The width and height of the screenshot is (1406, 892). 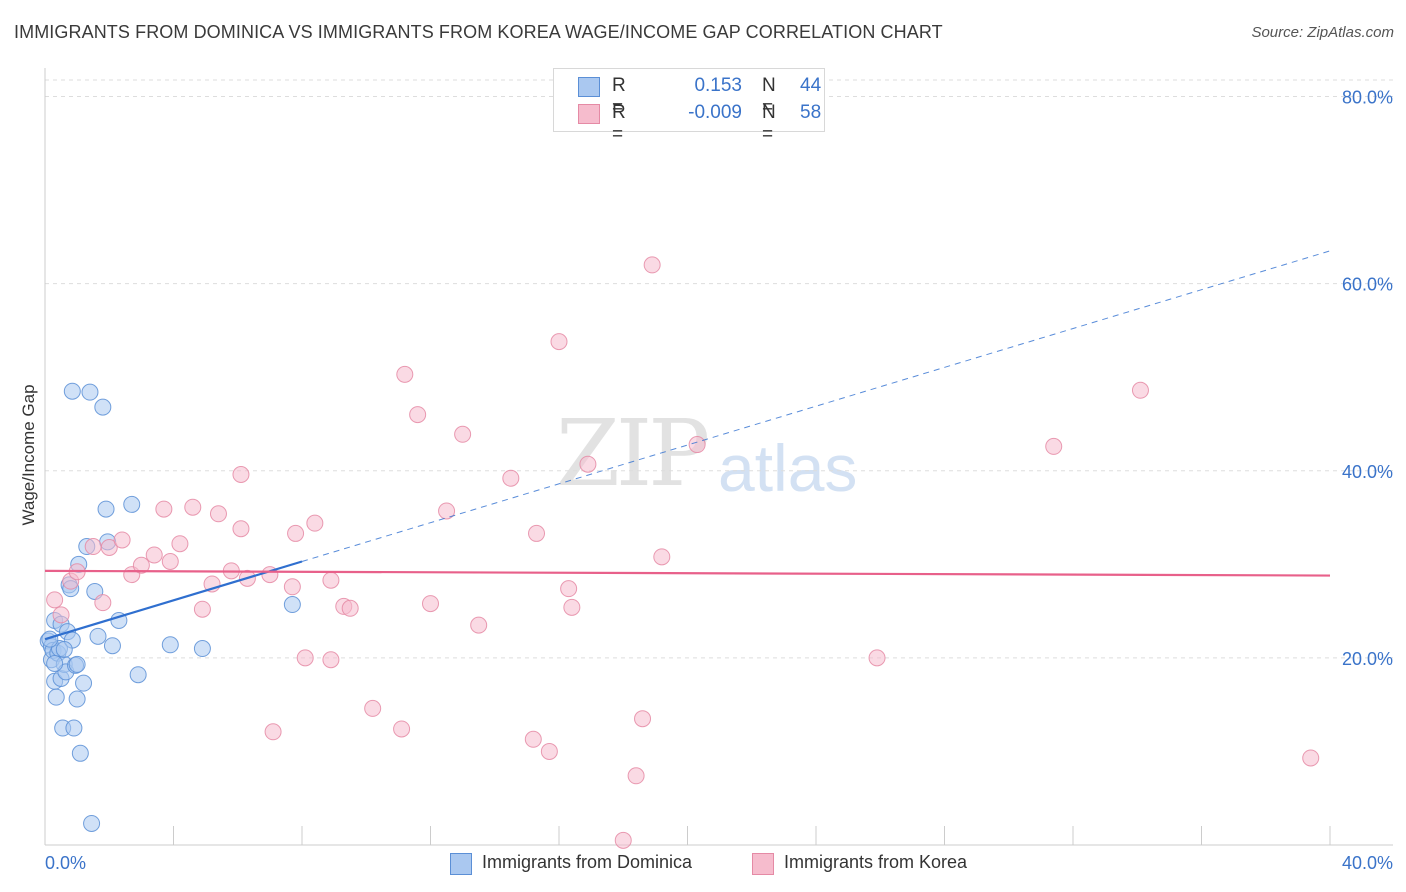 I want to click on watermark-atlas: atlas, so click(x=788, y=468).